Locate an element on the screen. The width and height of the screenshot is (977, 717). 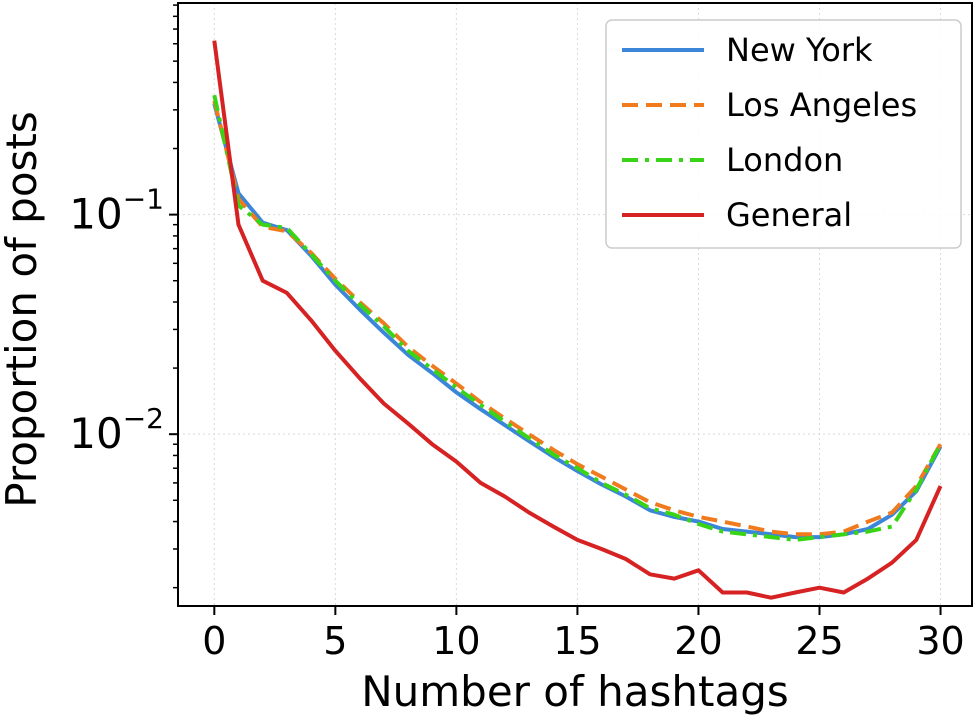
legend: New York Los Angeles London General is located at coordinates (783, 134).